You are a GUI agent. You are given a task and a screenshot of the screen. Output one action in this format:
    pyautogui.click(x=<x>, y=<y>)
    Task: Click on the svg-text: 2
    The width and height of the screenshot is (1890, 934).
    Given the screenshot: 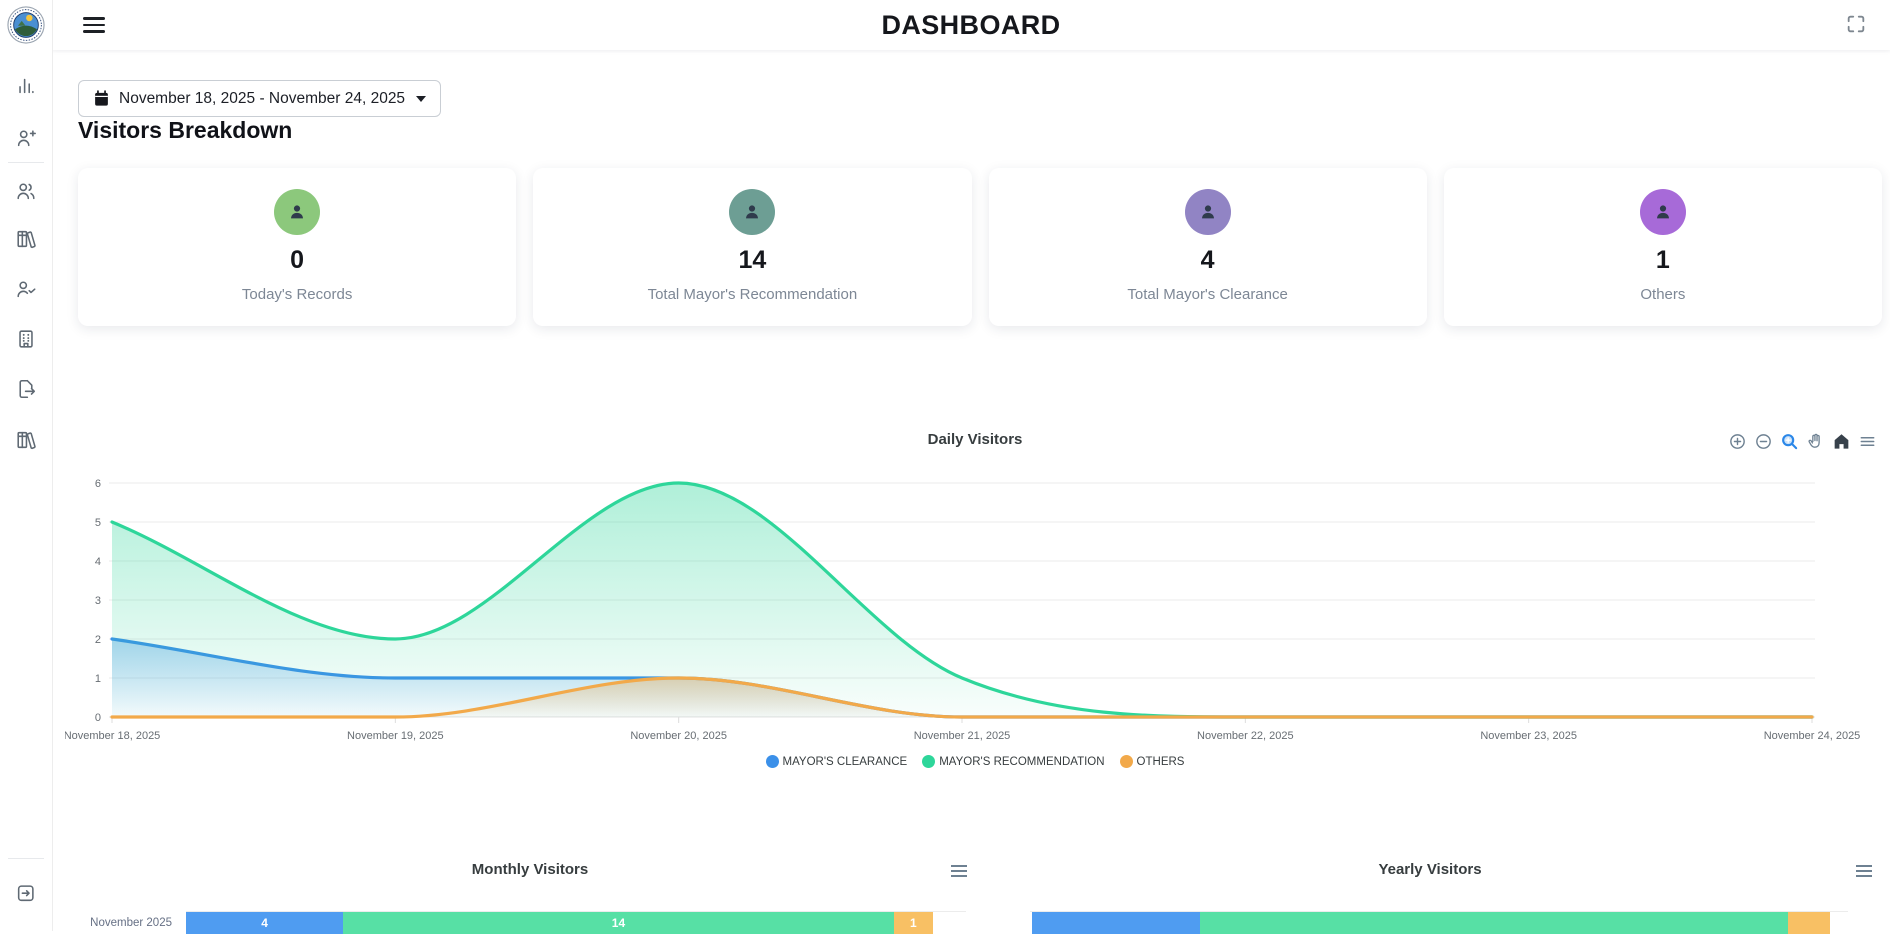 What is the action you would take?
    pyautogui.click(x=98, y=640)
    